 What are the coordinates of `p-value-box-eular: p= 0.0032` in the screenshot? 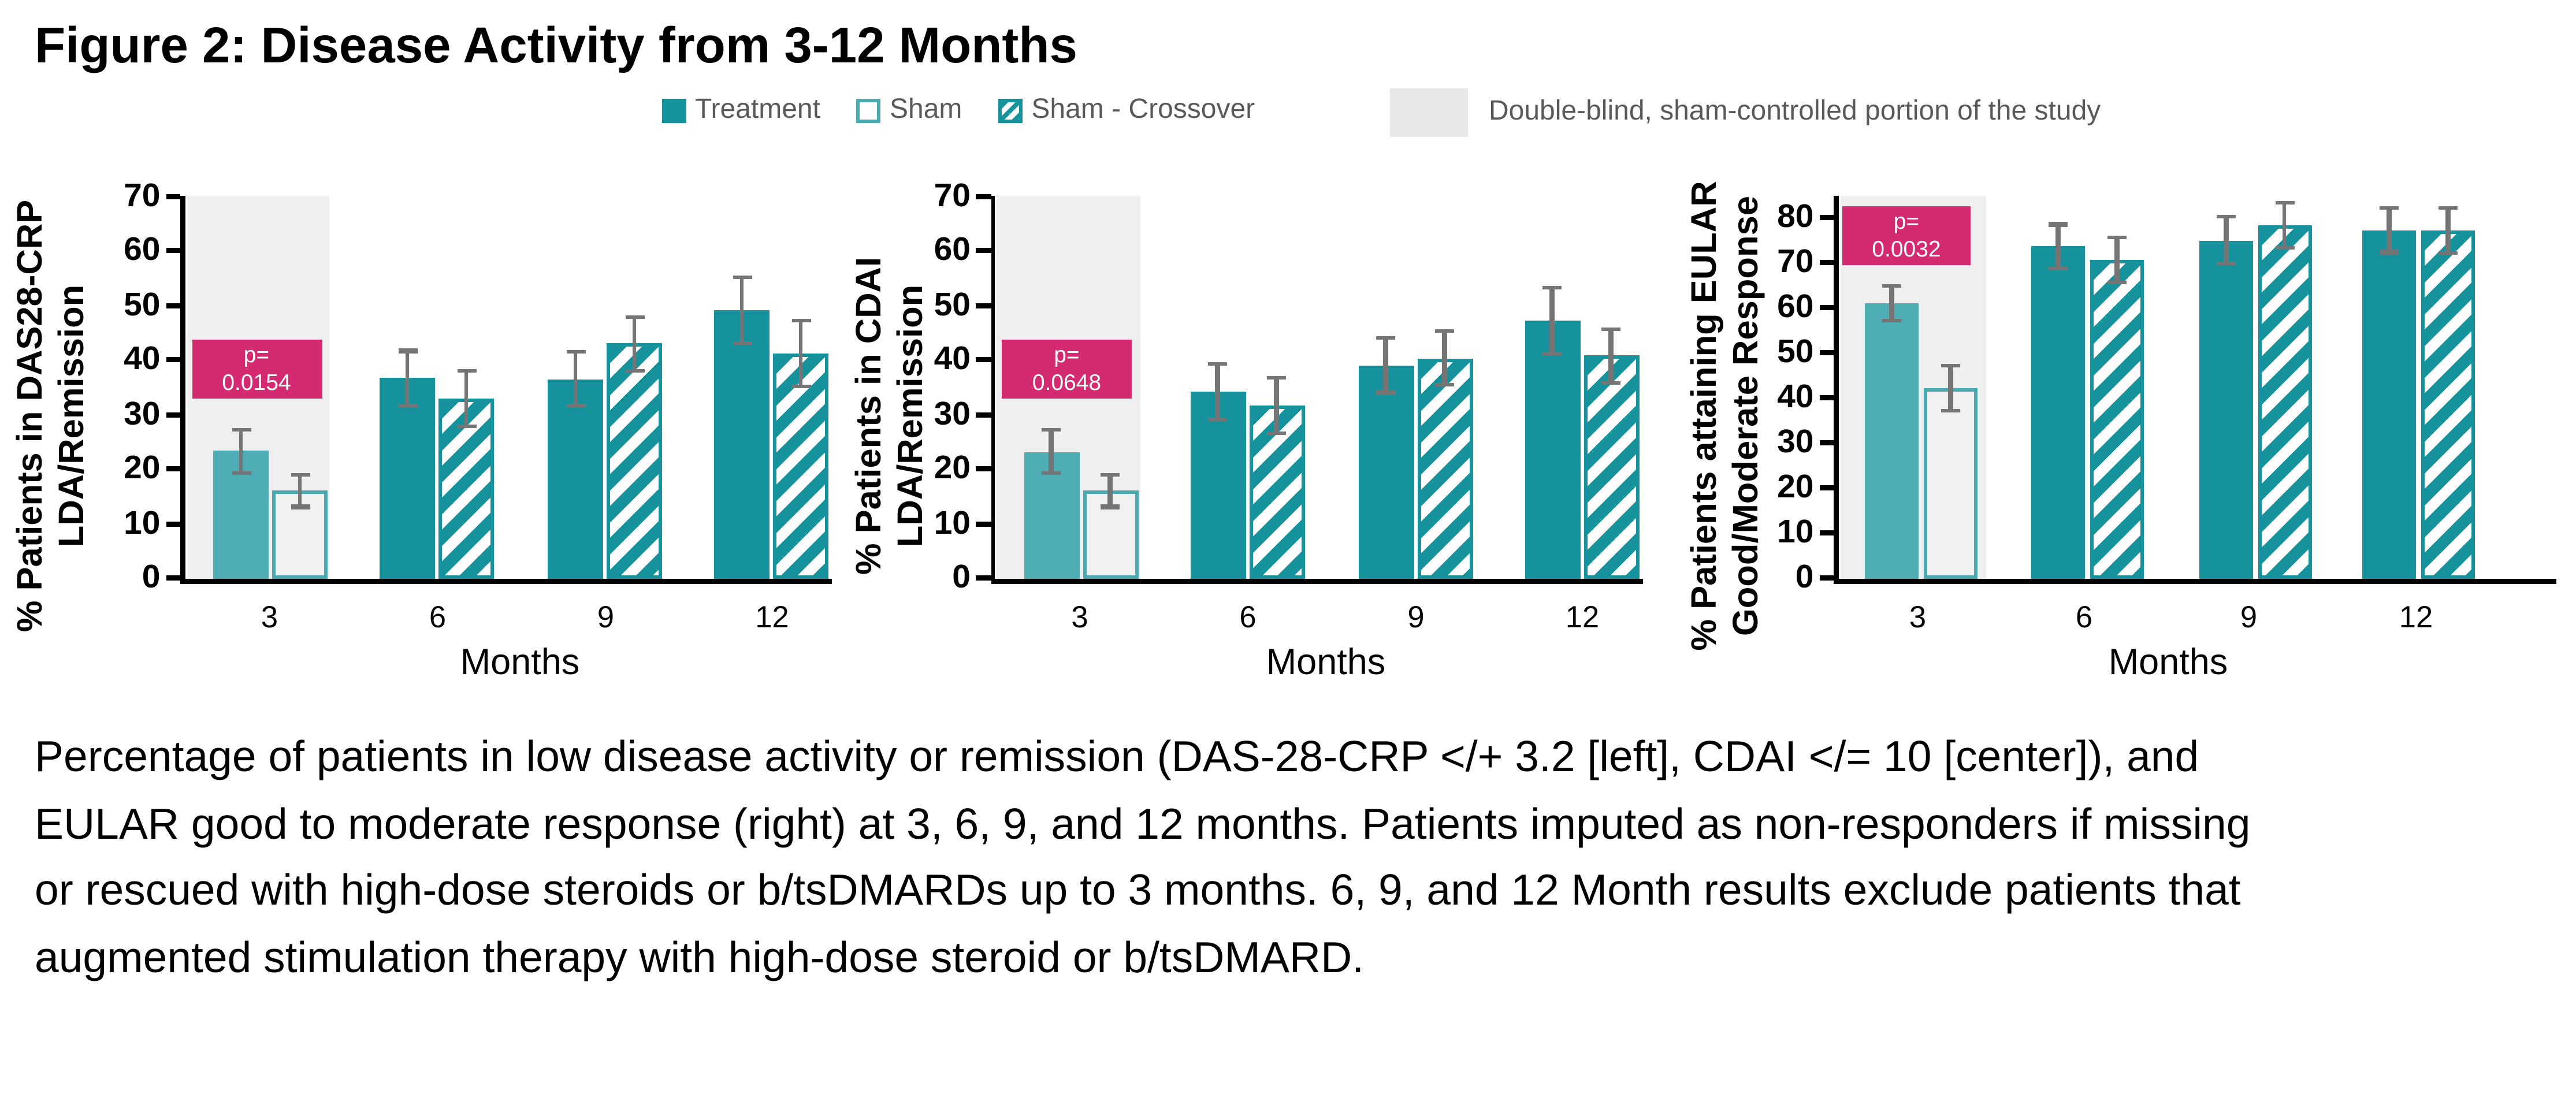 It's located at (1906, 235).